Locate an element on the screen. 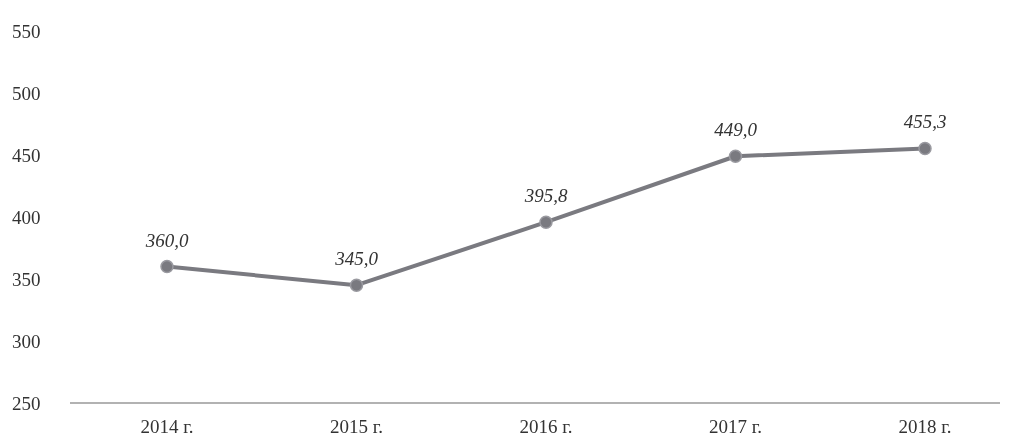  x-tick-label: 2014 г. is located at coordinates (167, 426).